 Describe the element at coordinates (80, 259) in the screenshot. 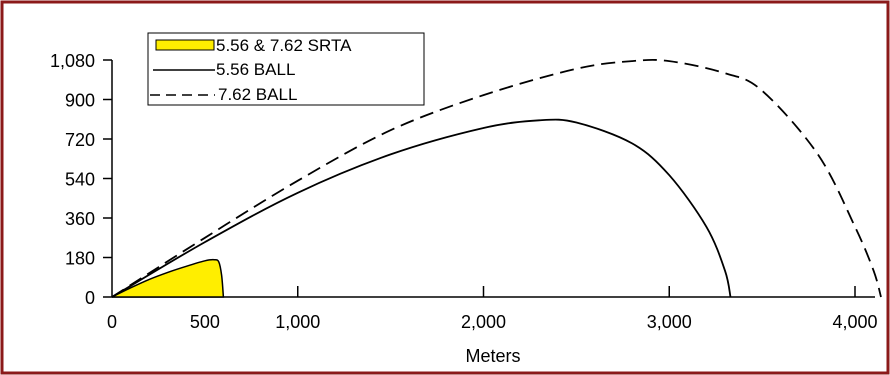

I see `y-tick-label: 180` at that location.